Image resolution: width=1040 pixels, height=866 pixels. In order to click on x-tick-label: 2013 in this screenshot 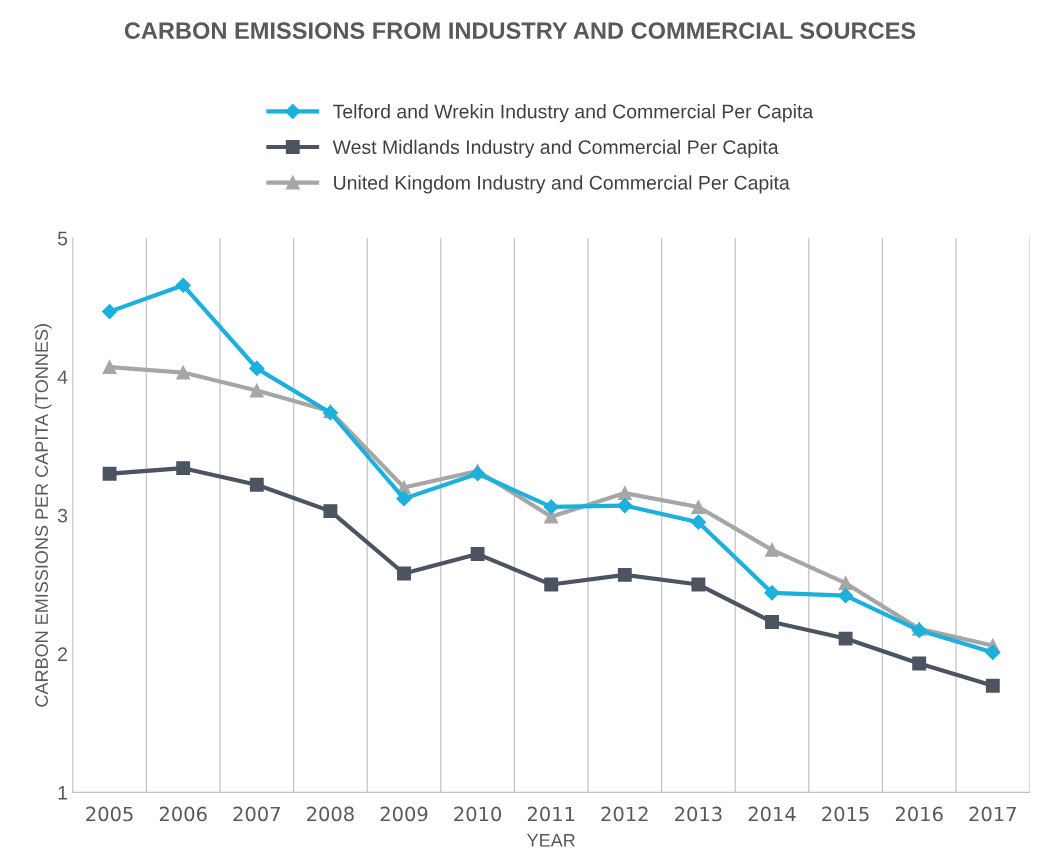, I will do `click(698, 814)`.